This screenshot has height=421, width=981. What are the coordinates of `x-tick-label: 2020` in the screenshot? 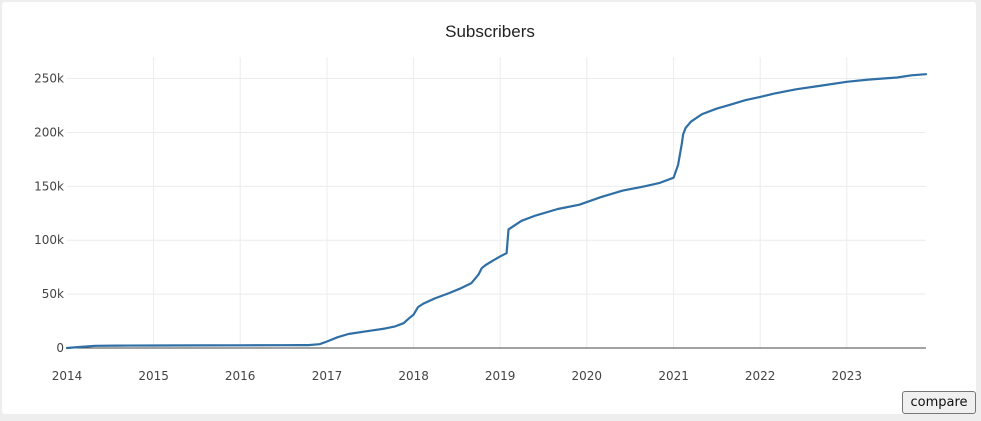 It's located at (586, 376).